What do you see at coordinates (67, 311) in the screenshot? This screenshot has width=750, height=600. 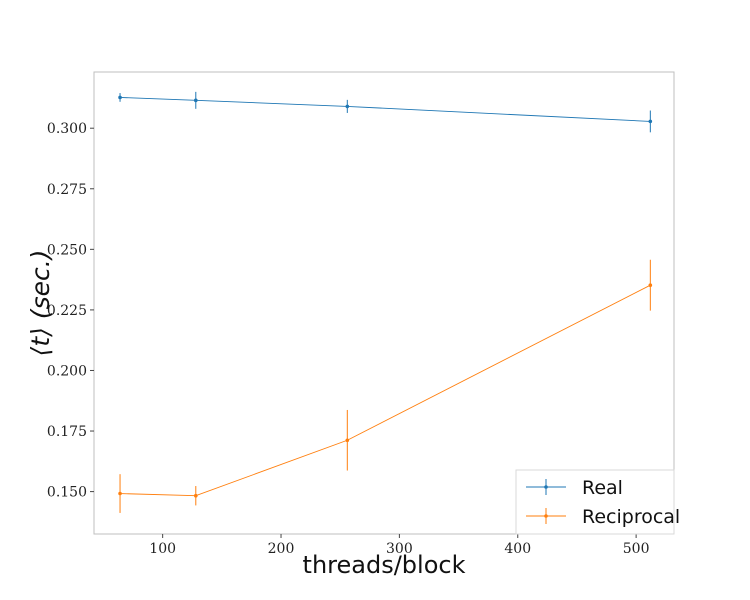 I see `y-tick-label: 0.225` at bounding box center [67, 311].